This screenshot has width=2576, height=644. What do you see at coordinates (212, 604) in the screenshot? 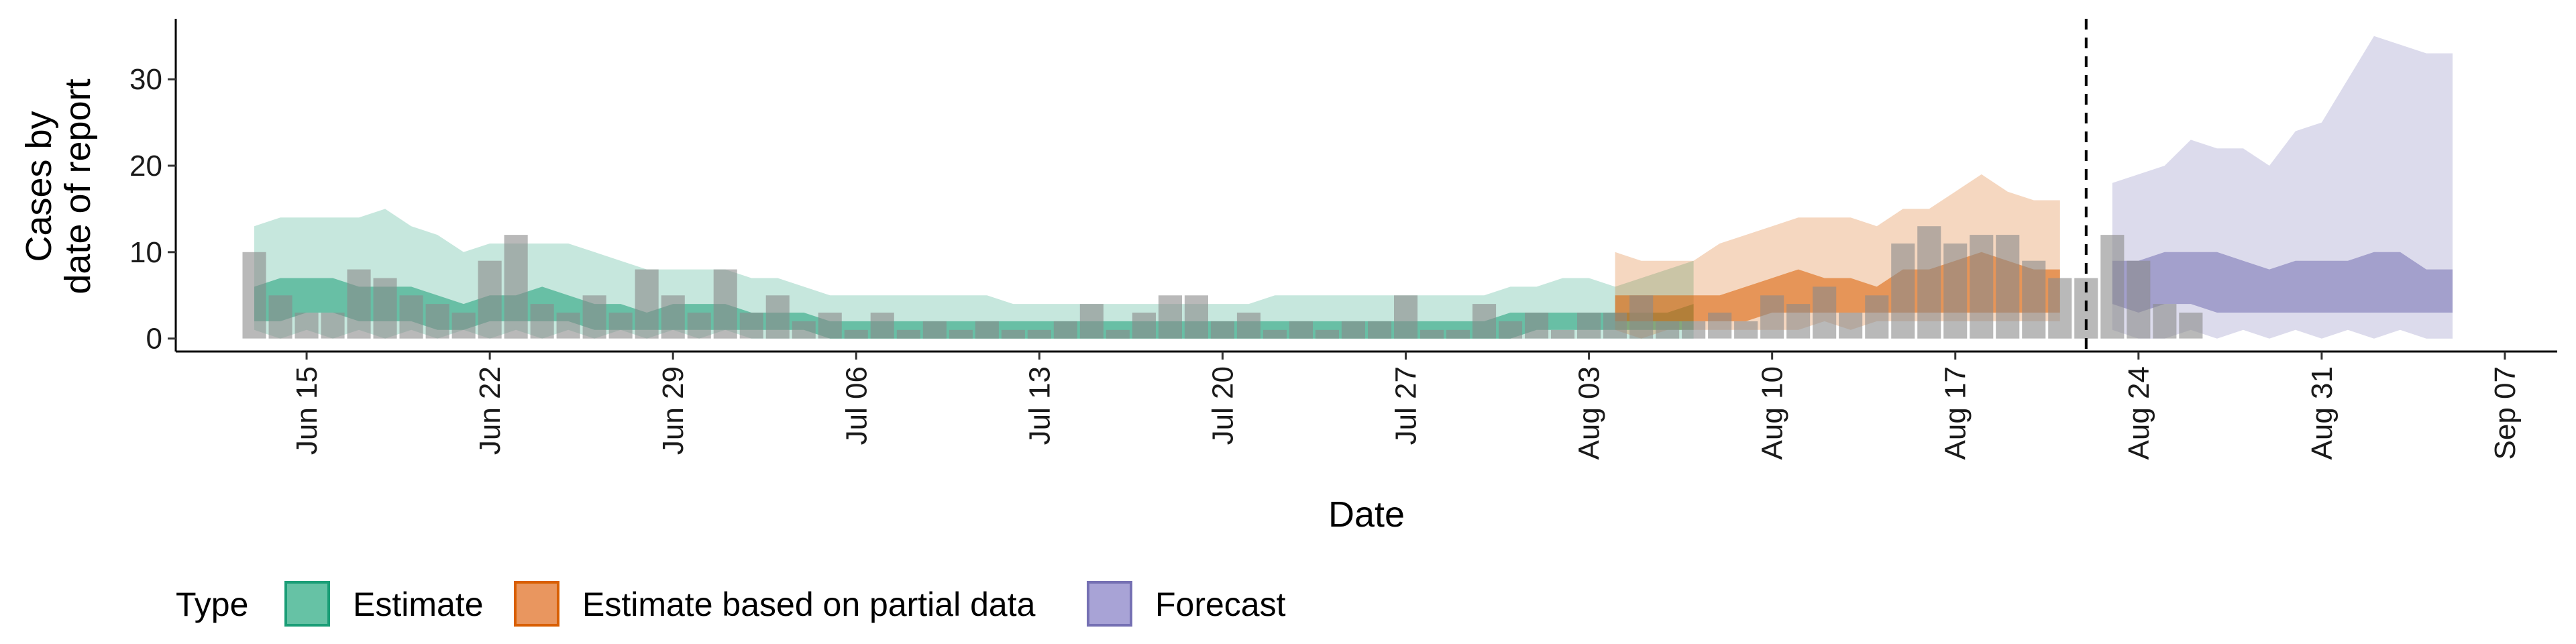
I see `legend-title: Type` at bounding box center [212, 604].